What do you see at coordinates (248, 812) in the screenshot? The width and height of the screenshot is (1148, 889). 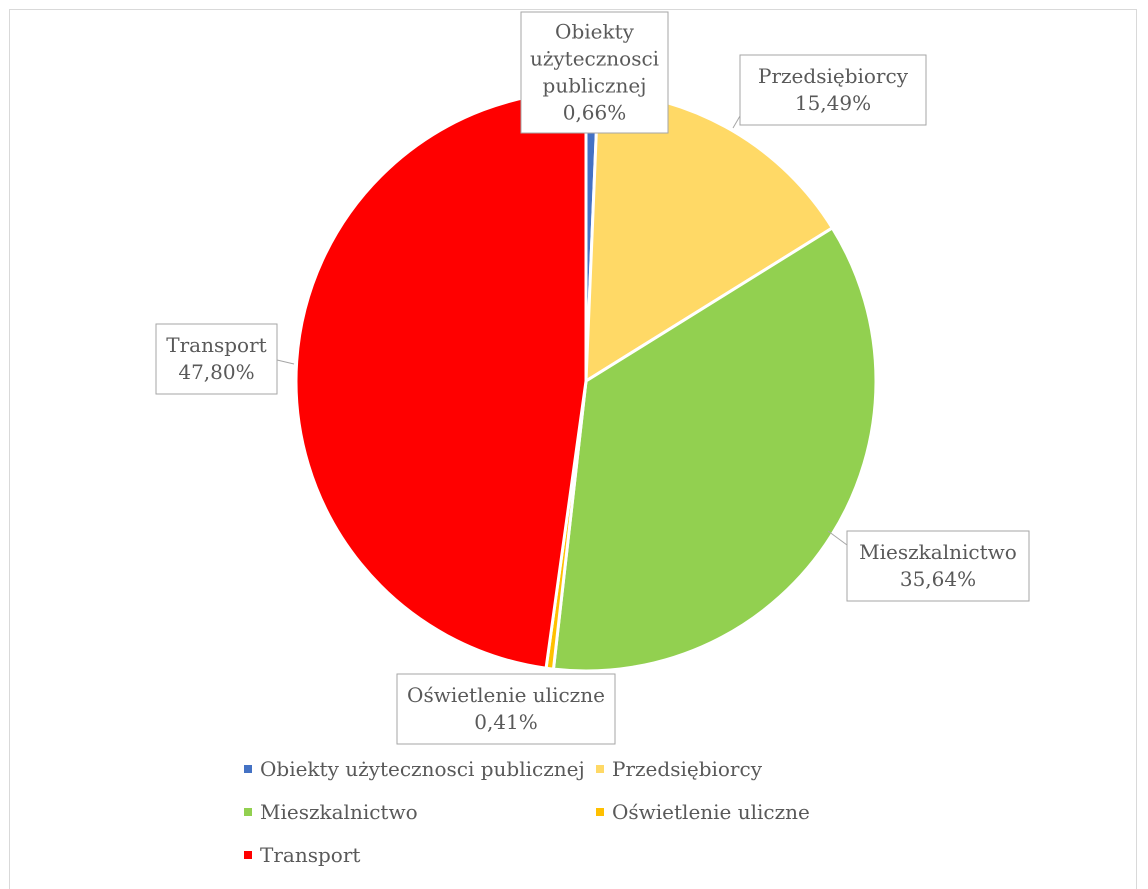 I see `legend-swatch-mieszkalnictwo` at bounding box center [248, 812].